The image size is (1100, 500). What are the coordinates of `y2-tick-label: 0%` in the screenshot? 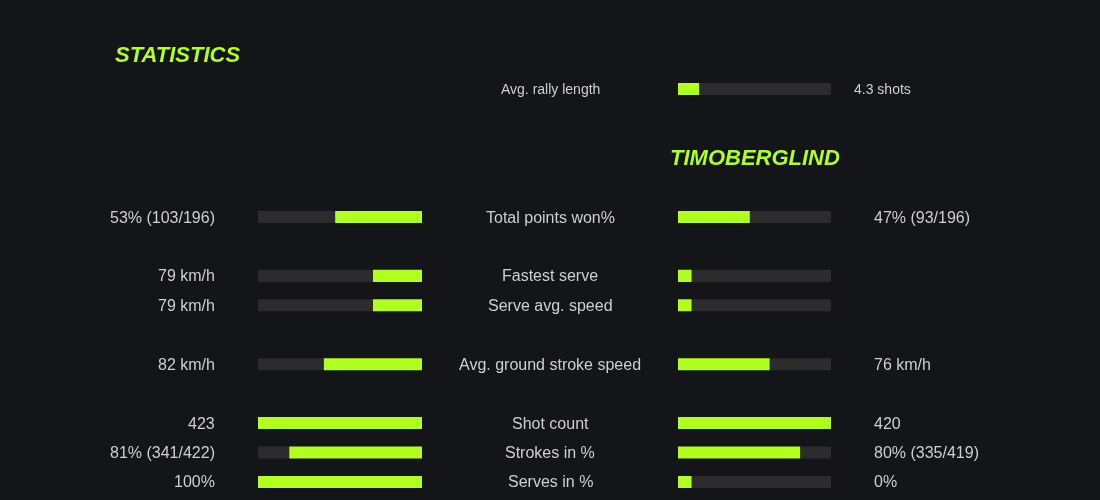 It's located at (886, 481).